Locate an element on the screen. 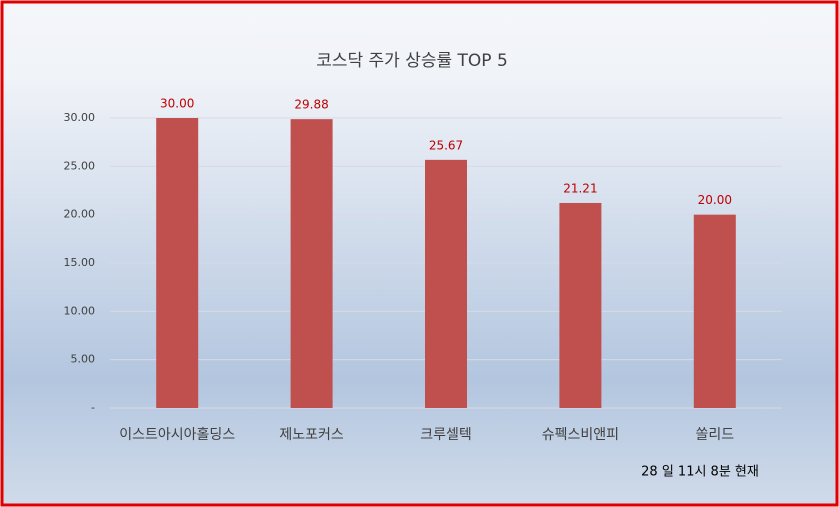 The height and width of the screenshot is (507, 839). x-tick-label: 크루셀텍 is located at coordinates (446, 435).